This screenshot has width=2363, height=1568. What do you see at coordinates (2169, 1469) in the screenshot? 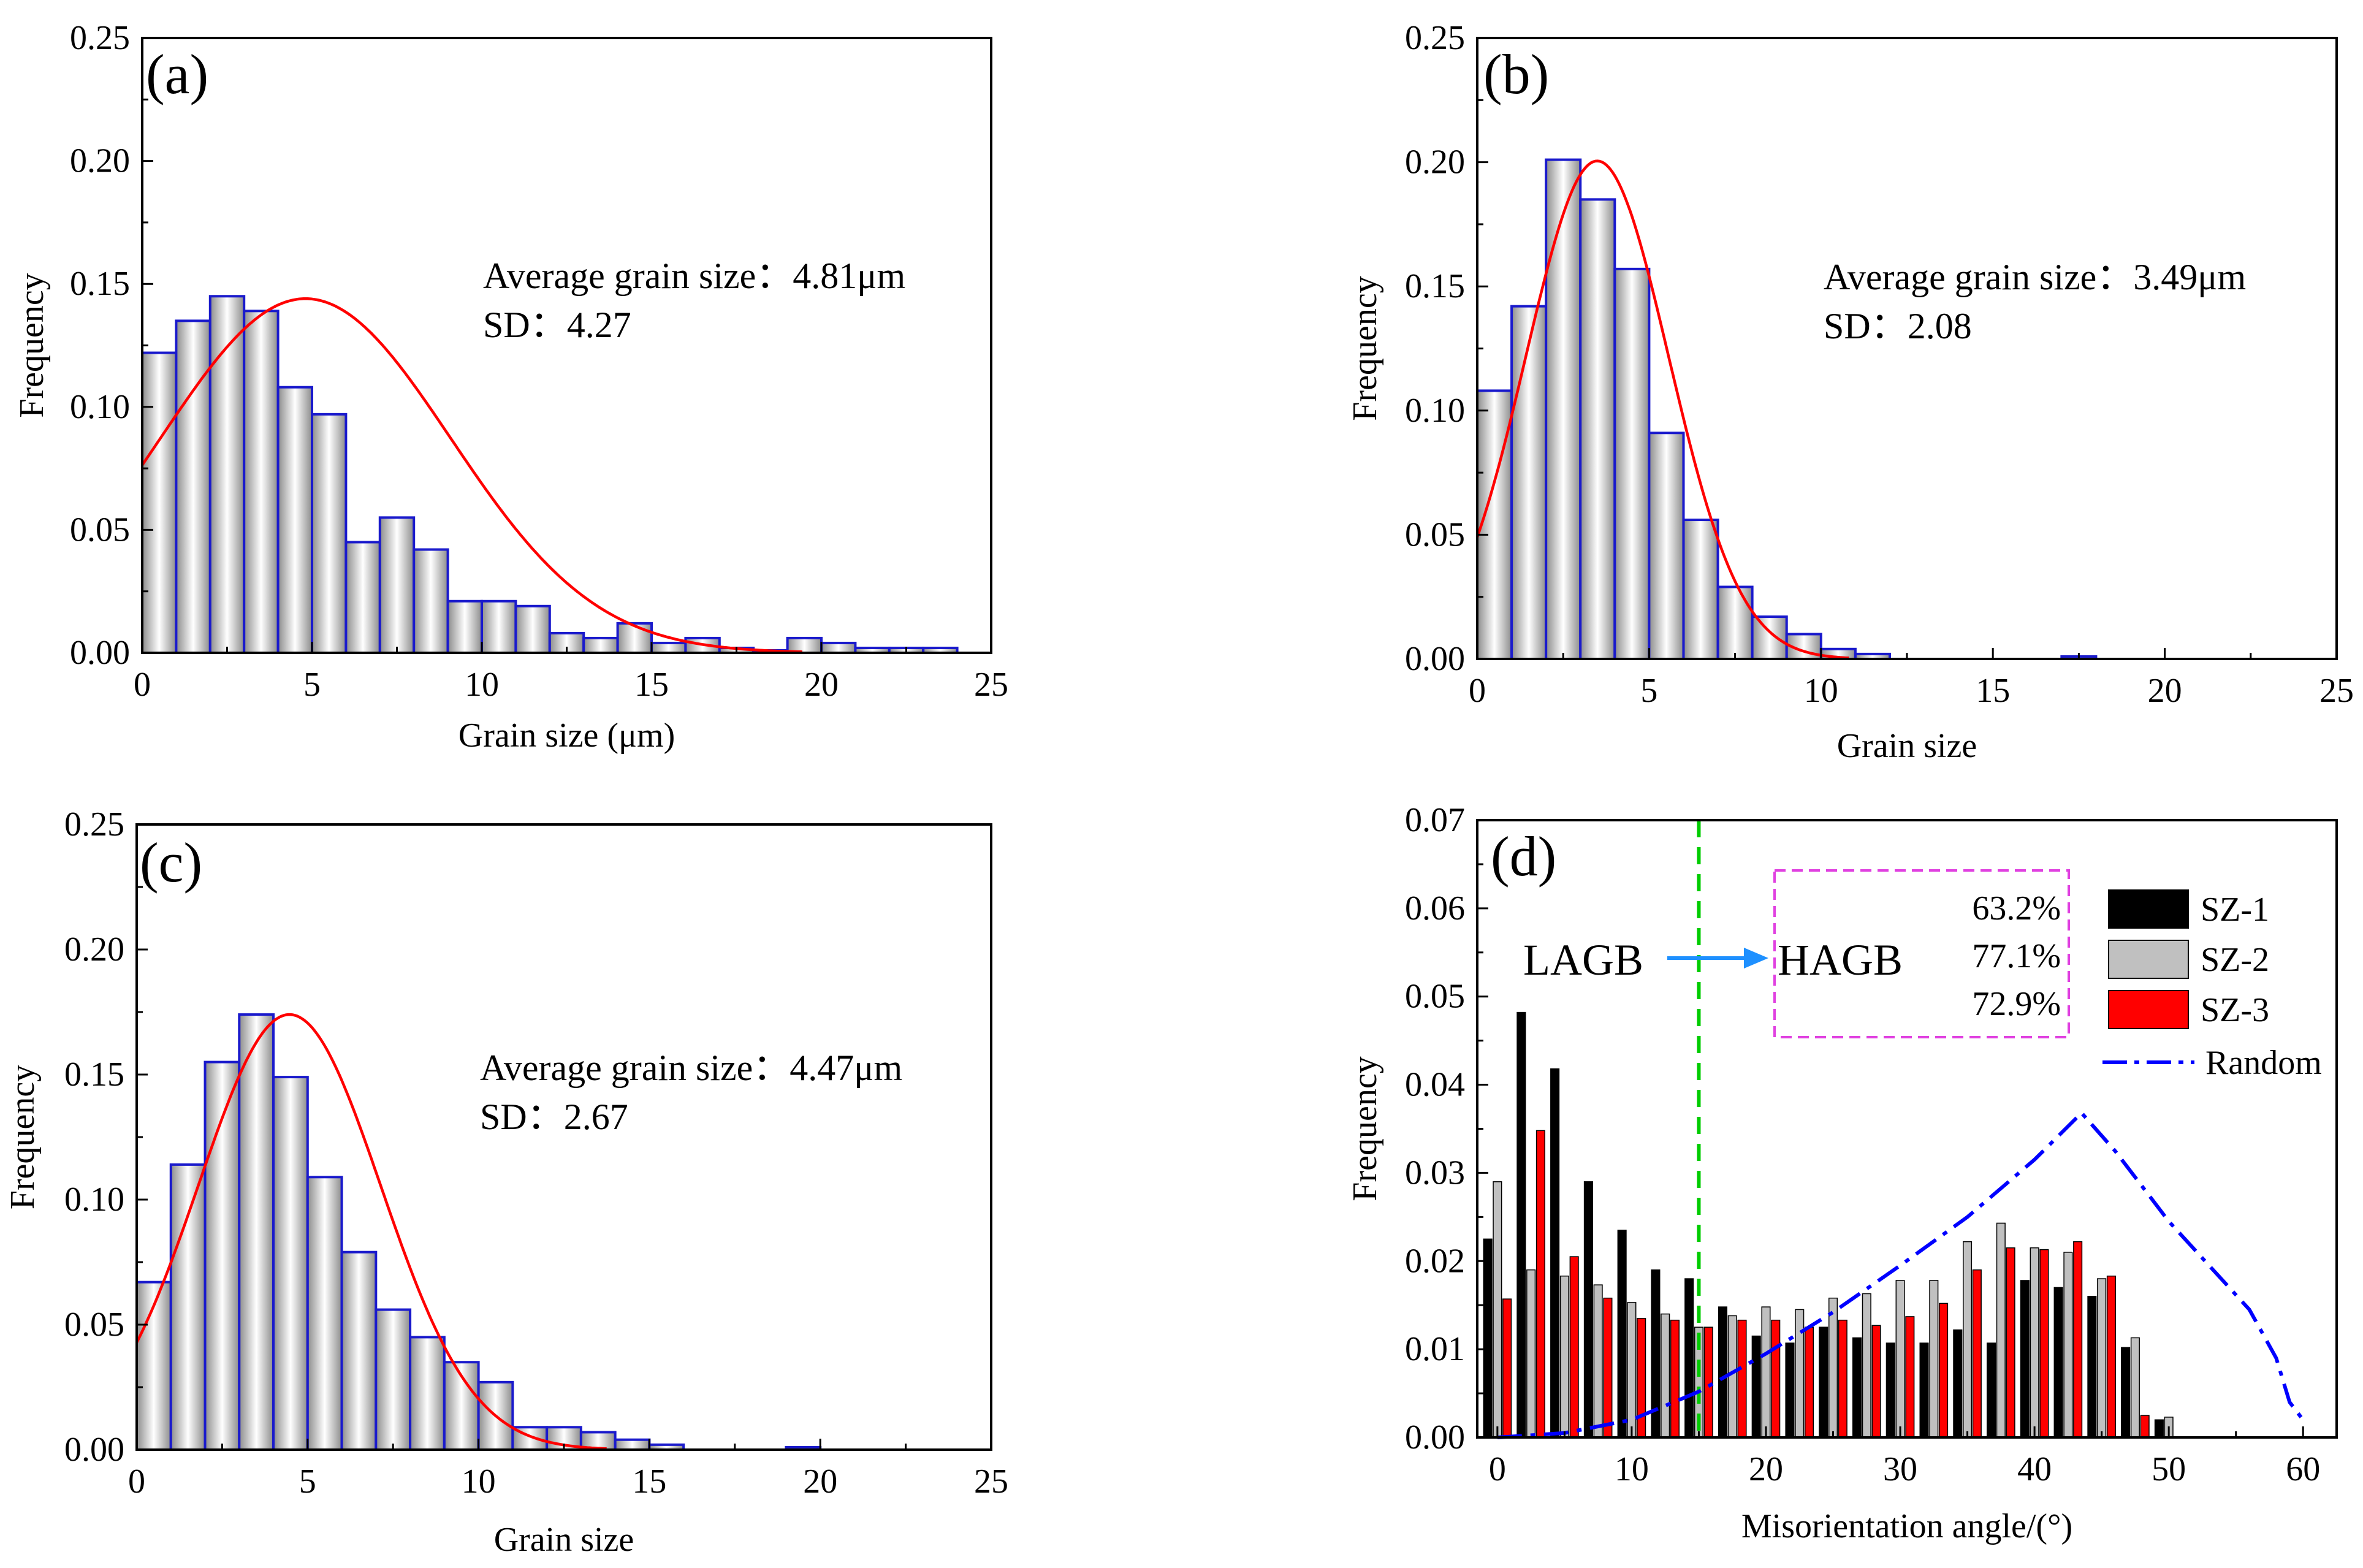
I see `x-tick-label: 50` at bounding box center [2169, 1469].